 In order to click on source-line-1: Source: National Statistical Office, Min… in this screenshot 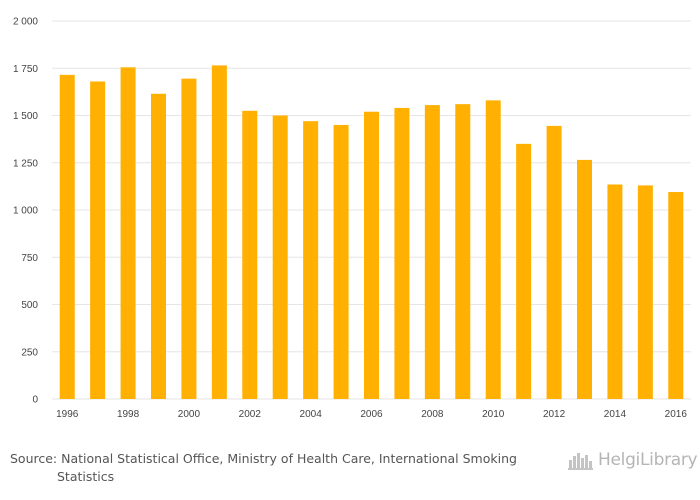, I will do `click(263, 458)`.